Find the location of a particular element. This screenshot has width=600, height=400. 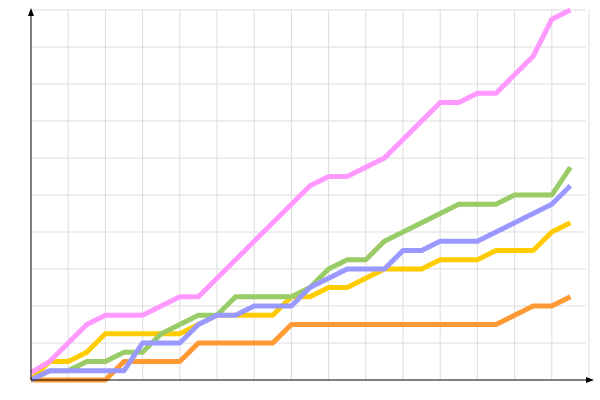

y-axis-arrow-icon is located at coordinates (31, 12).